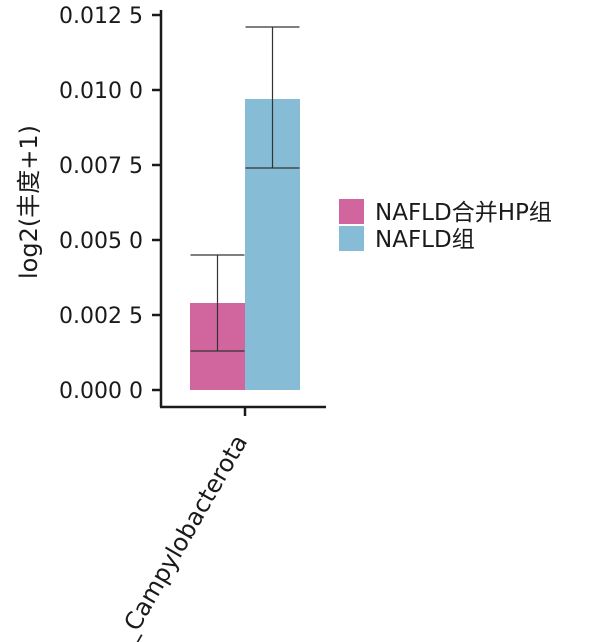  Describe the element at coordinates (101, 391) in the screenshot. I see `y-tick-label: 0.000 0` at that location.